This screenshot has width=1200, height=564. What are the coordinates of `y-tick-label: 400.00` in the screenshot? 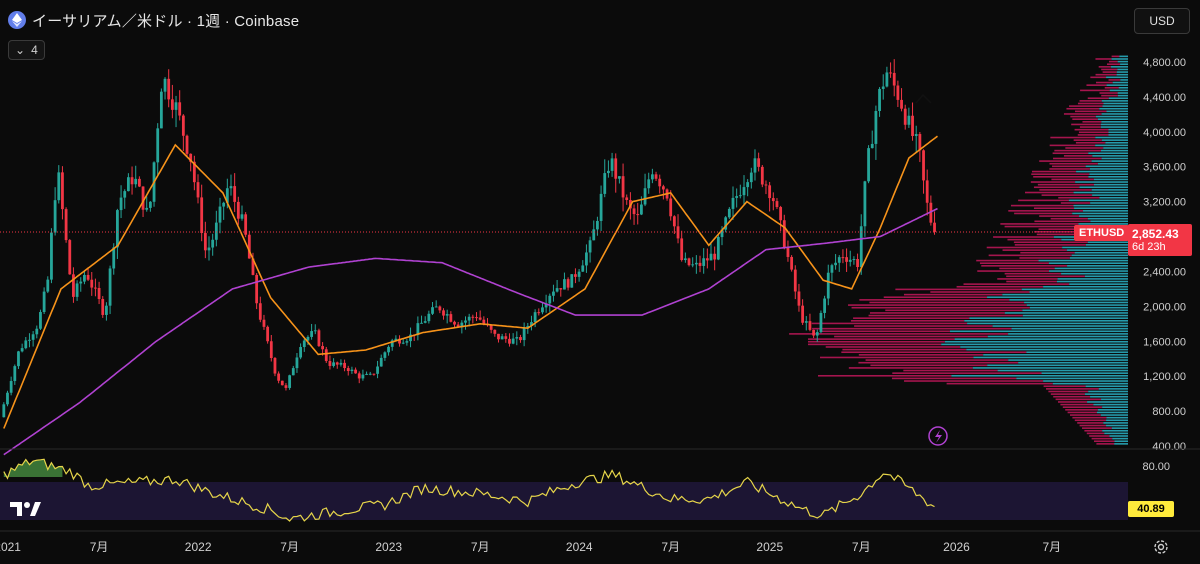 It's located at (1169, 447).